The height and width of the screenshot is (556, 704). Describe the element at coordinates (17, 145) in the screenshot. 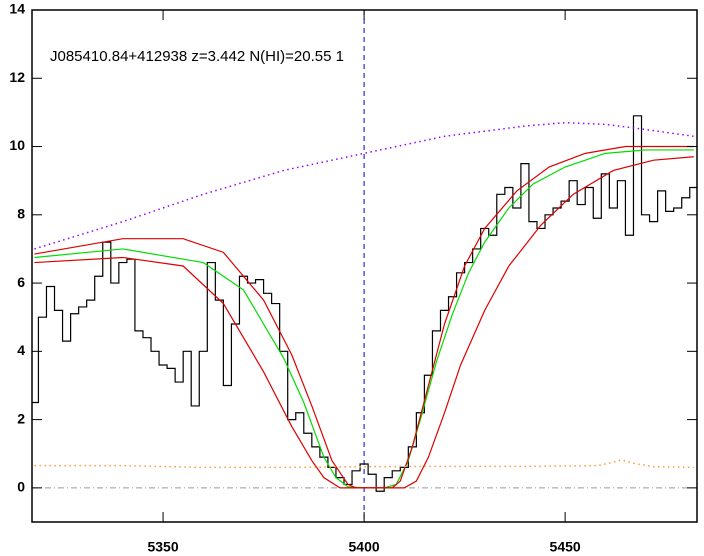

I see `y-tick-label: 10` at that location.